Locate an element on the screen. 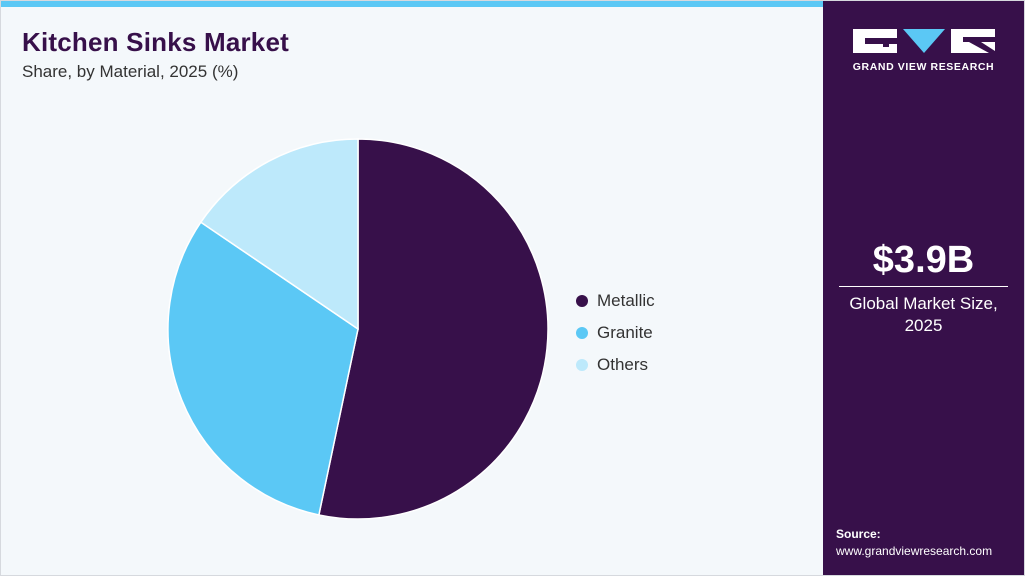 The image size is (1025, 576). chart-subtitle: Share, by Material, 2025 (%) is located at coordinates (130, 71).